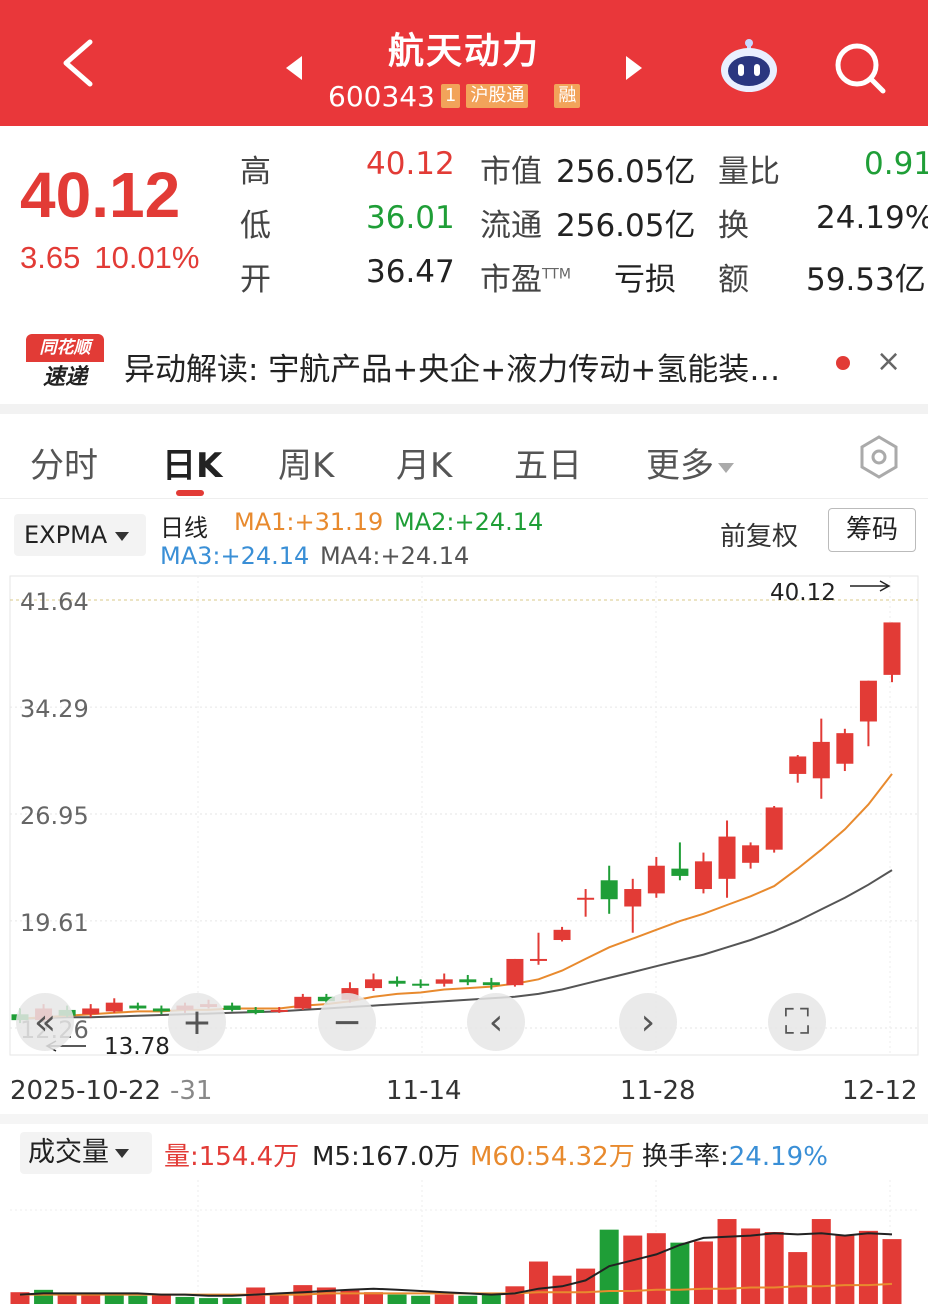 Image resolution: width=928 pixels, height=1315 pixels. Describe the element at coordinates (54, 816) in the screenshot. I see `y-tick-label: 26.95` at that location.